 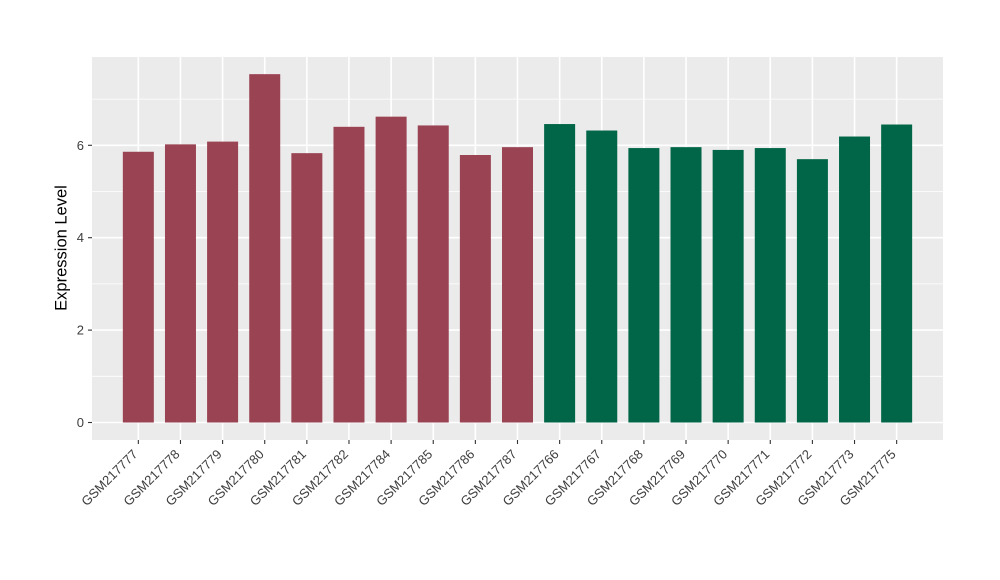 I want to click on bar-GSM217786, so click(x=475, y=289).